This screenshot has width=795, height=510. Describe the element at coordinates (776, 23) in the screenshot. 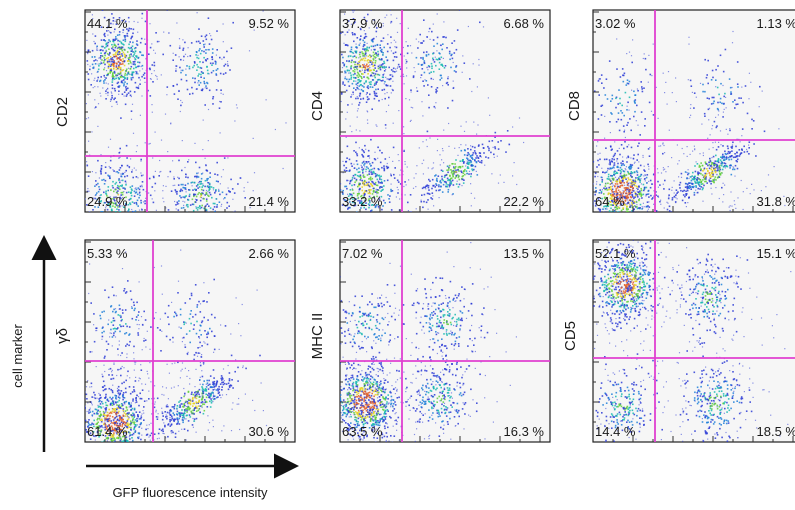

I see `quadrant-pct-upper-right: 1.13 %` at that location.